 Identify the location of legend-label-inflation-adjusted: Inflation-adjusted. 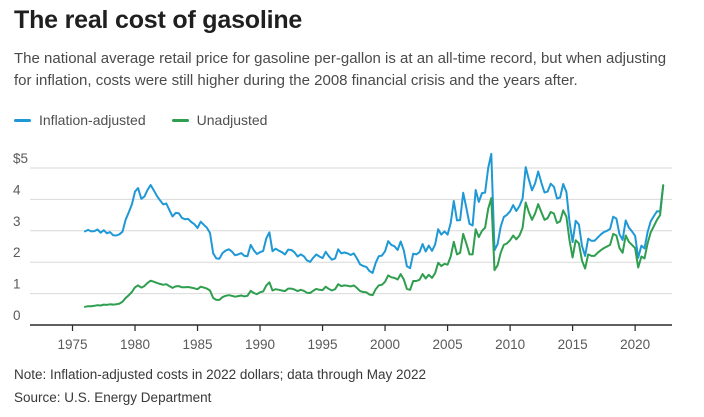
(92, 120).